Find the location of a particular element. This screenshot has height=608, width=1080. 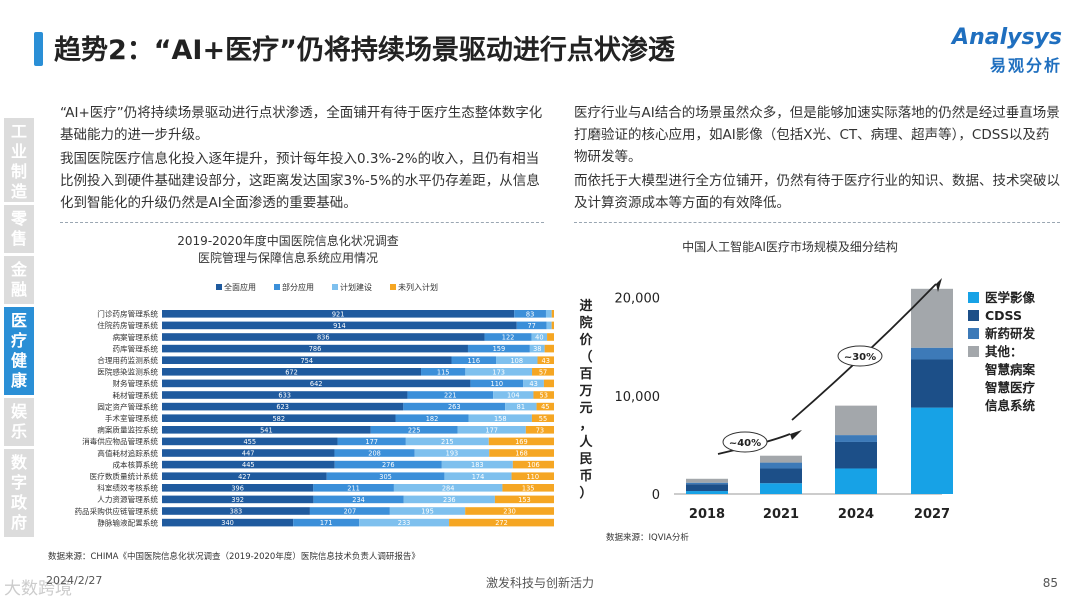

chart1-subtitle: 医院管理与保障信息系统应用情况 is located at coordinates (287, 258).